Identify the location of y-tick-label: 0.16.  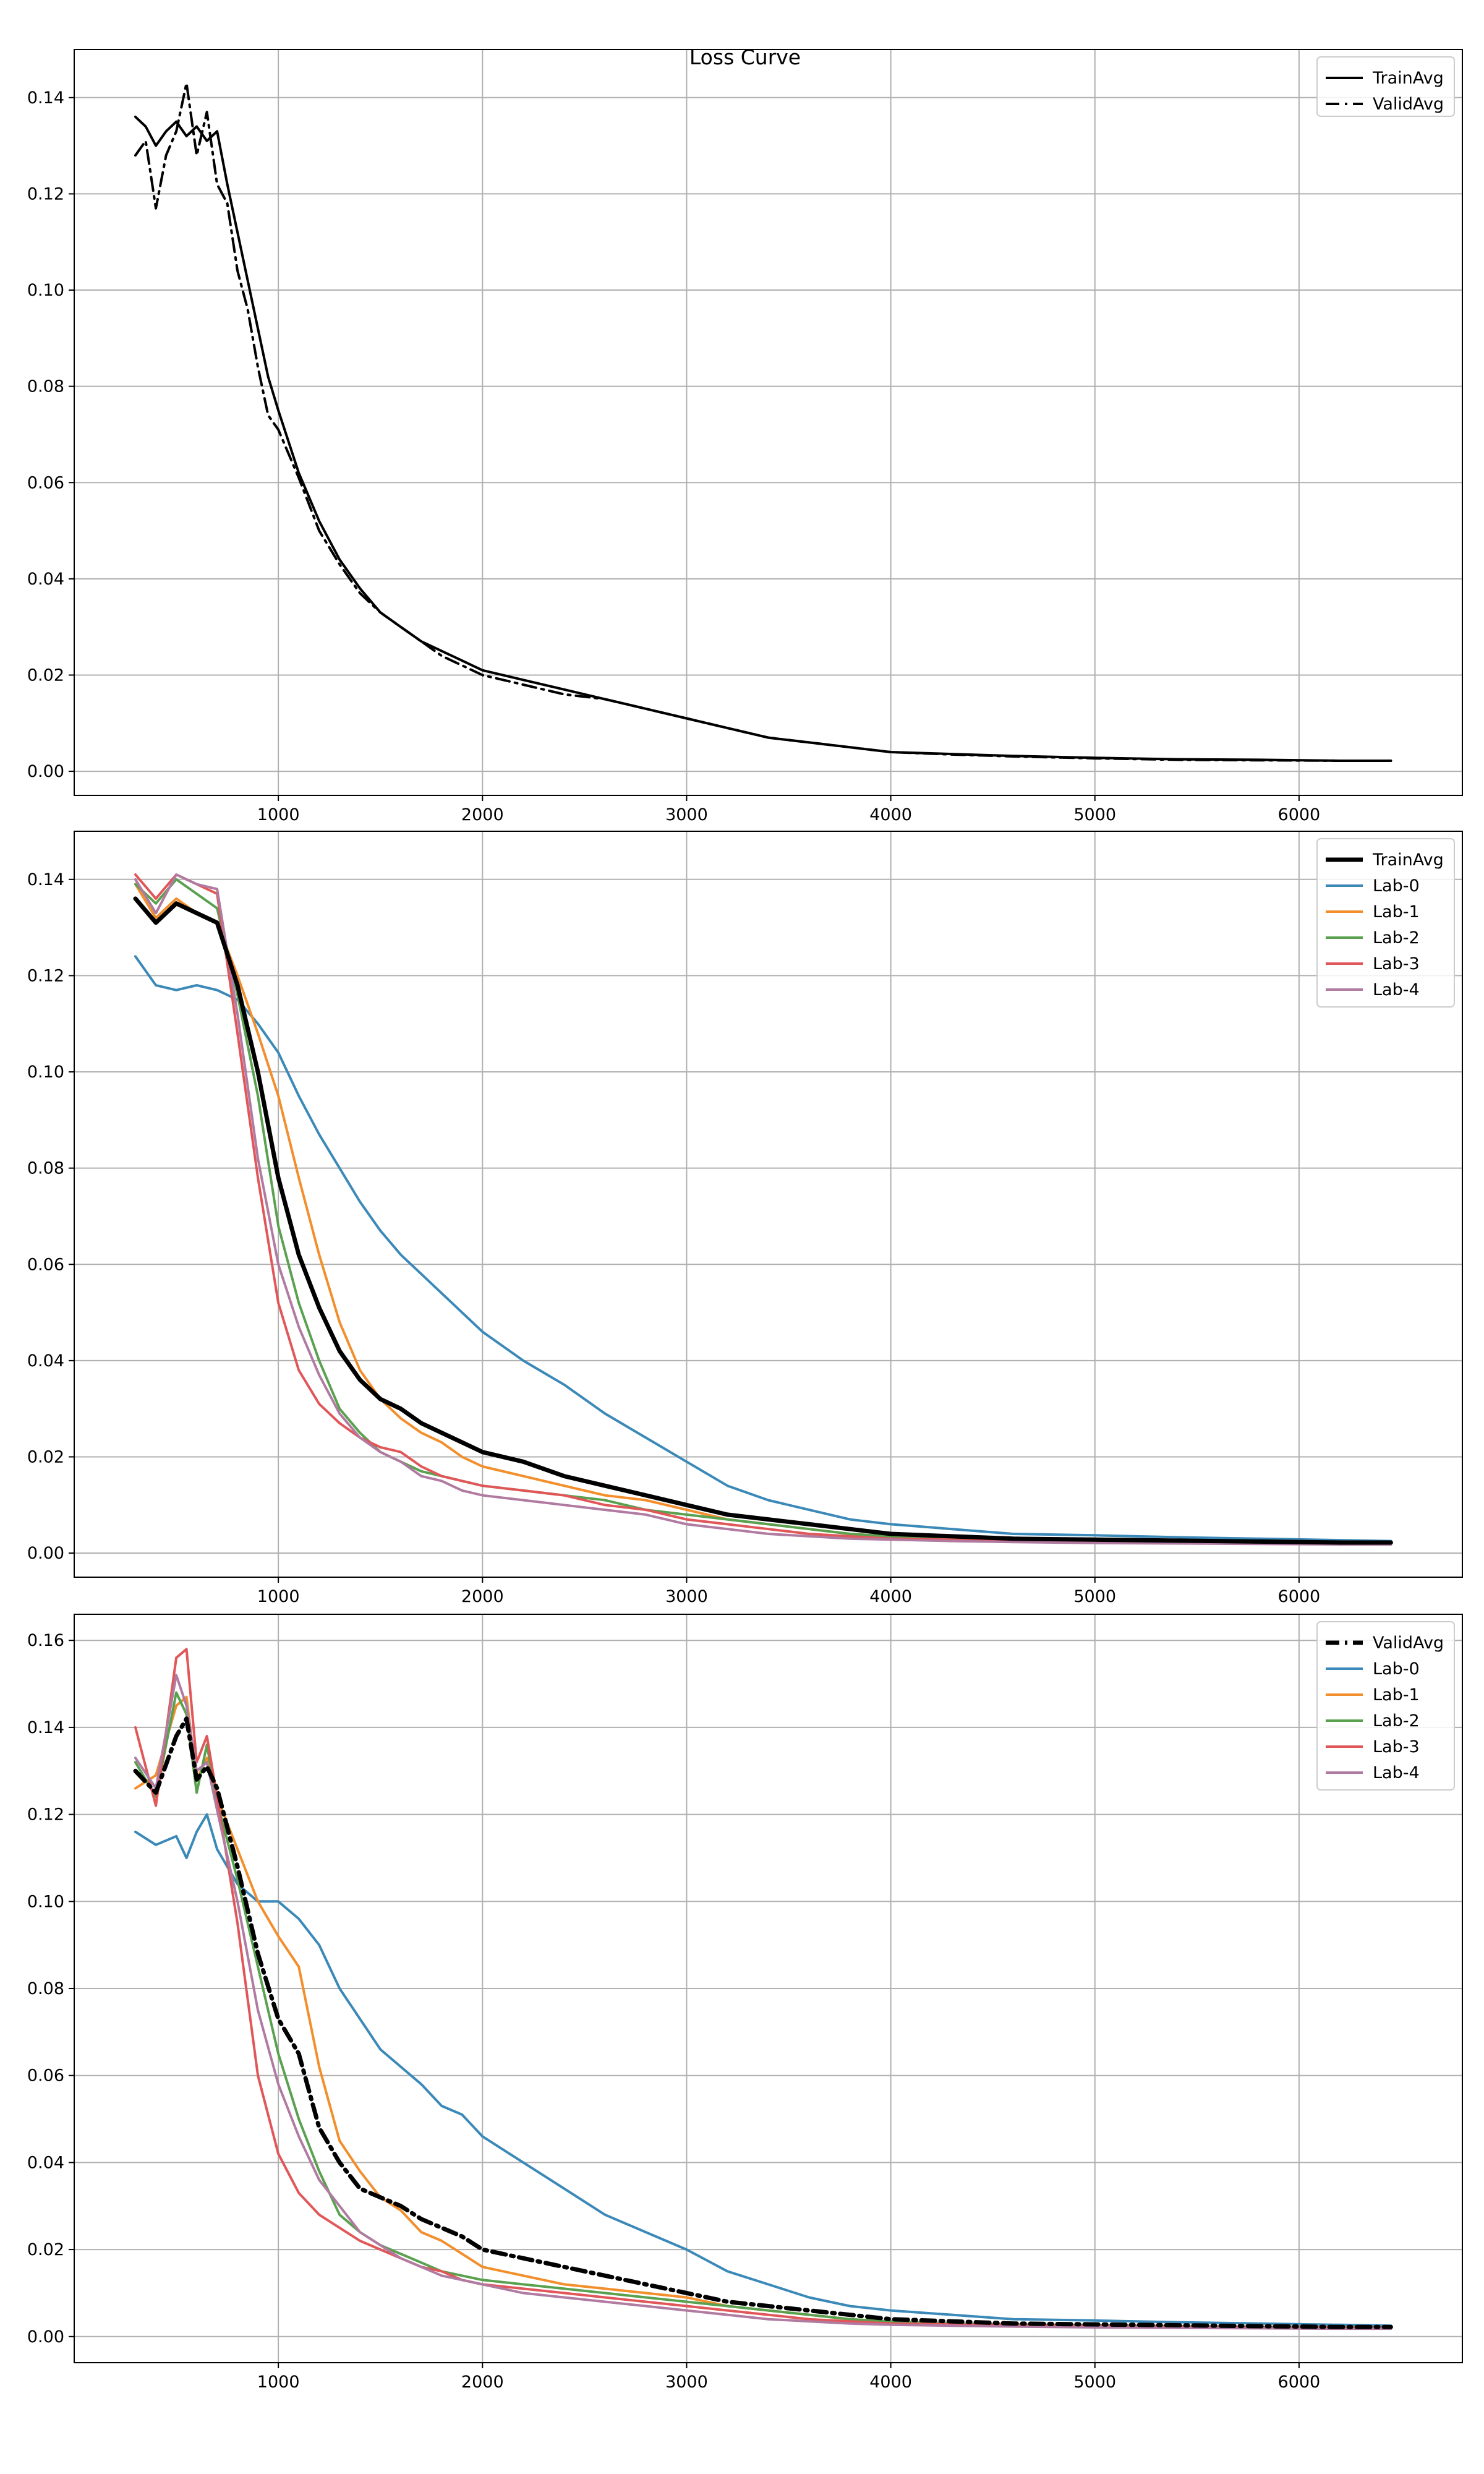
(45, 1640).